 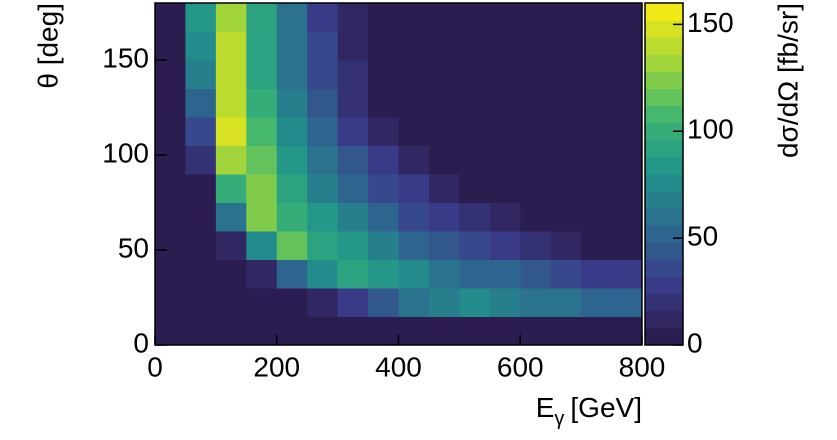 I want to click on z-tick-label: 150, so click(x=710, y=22).